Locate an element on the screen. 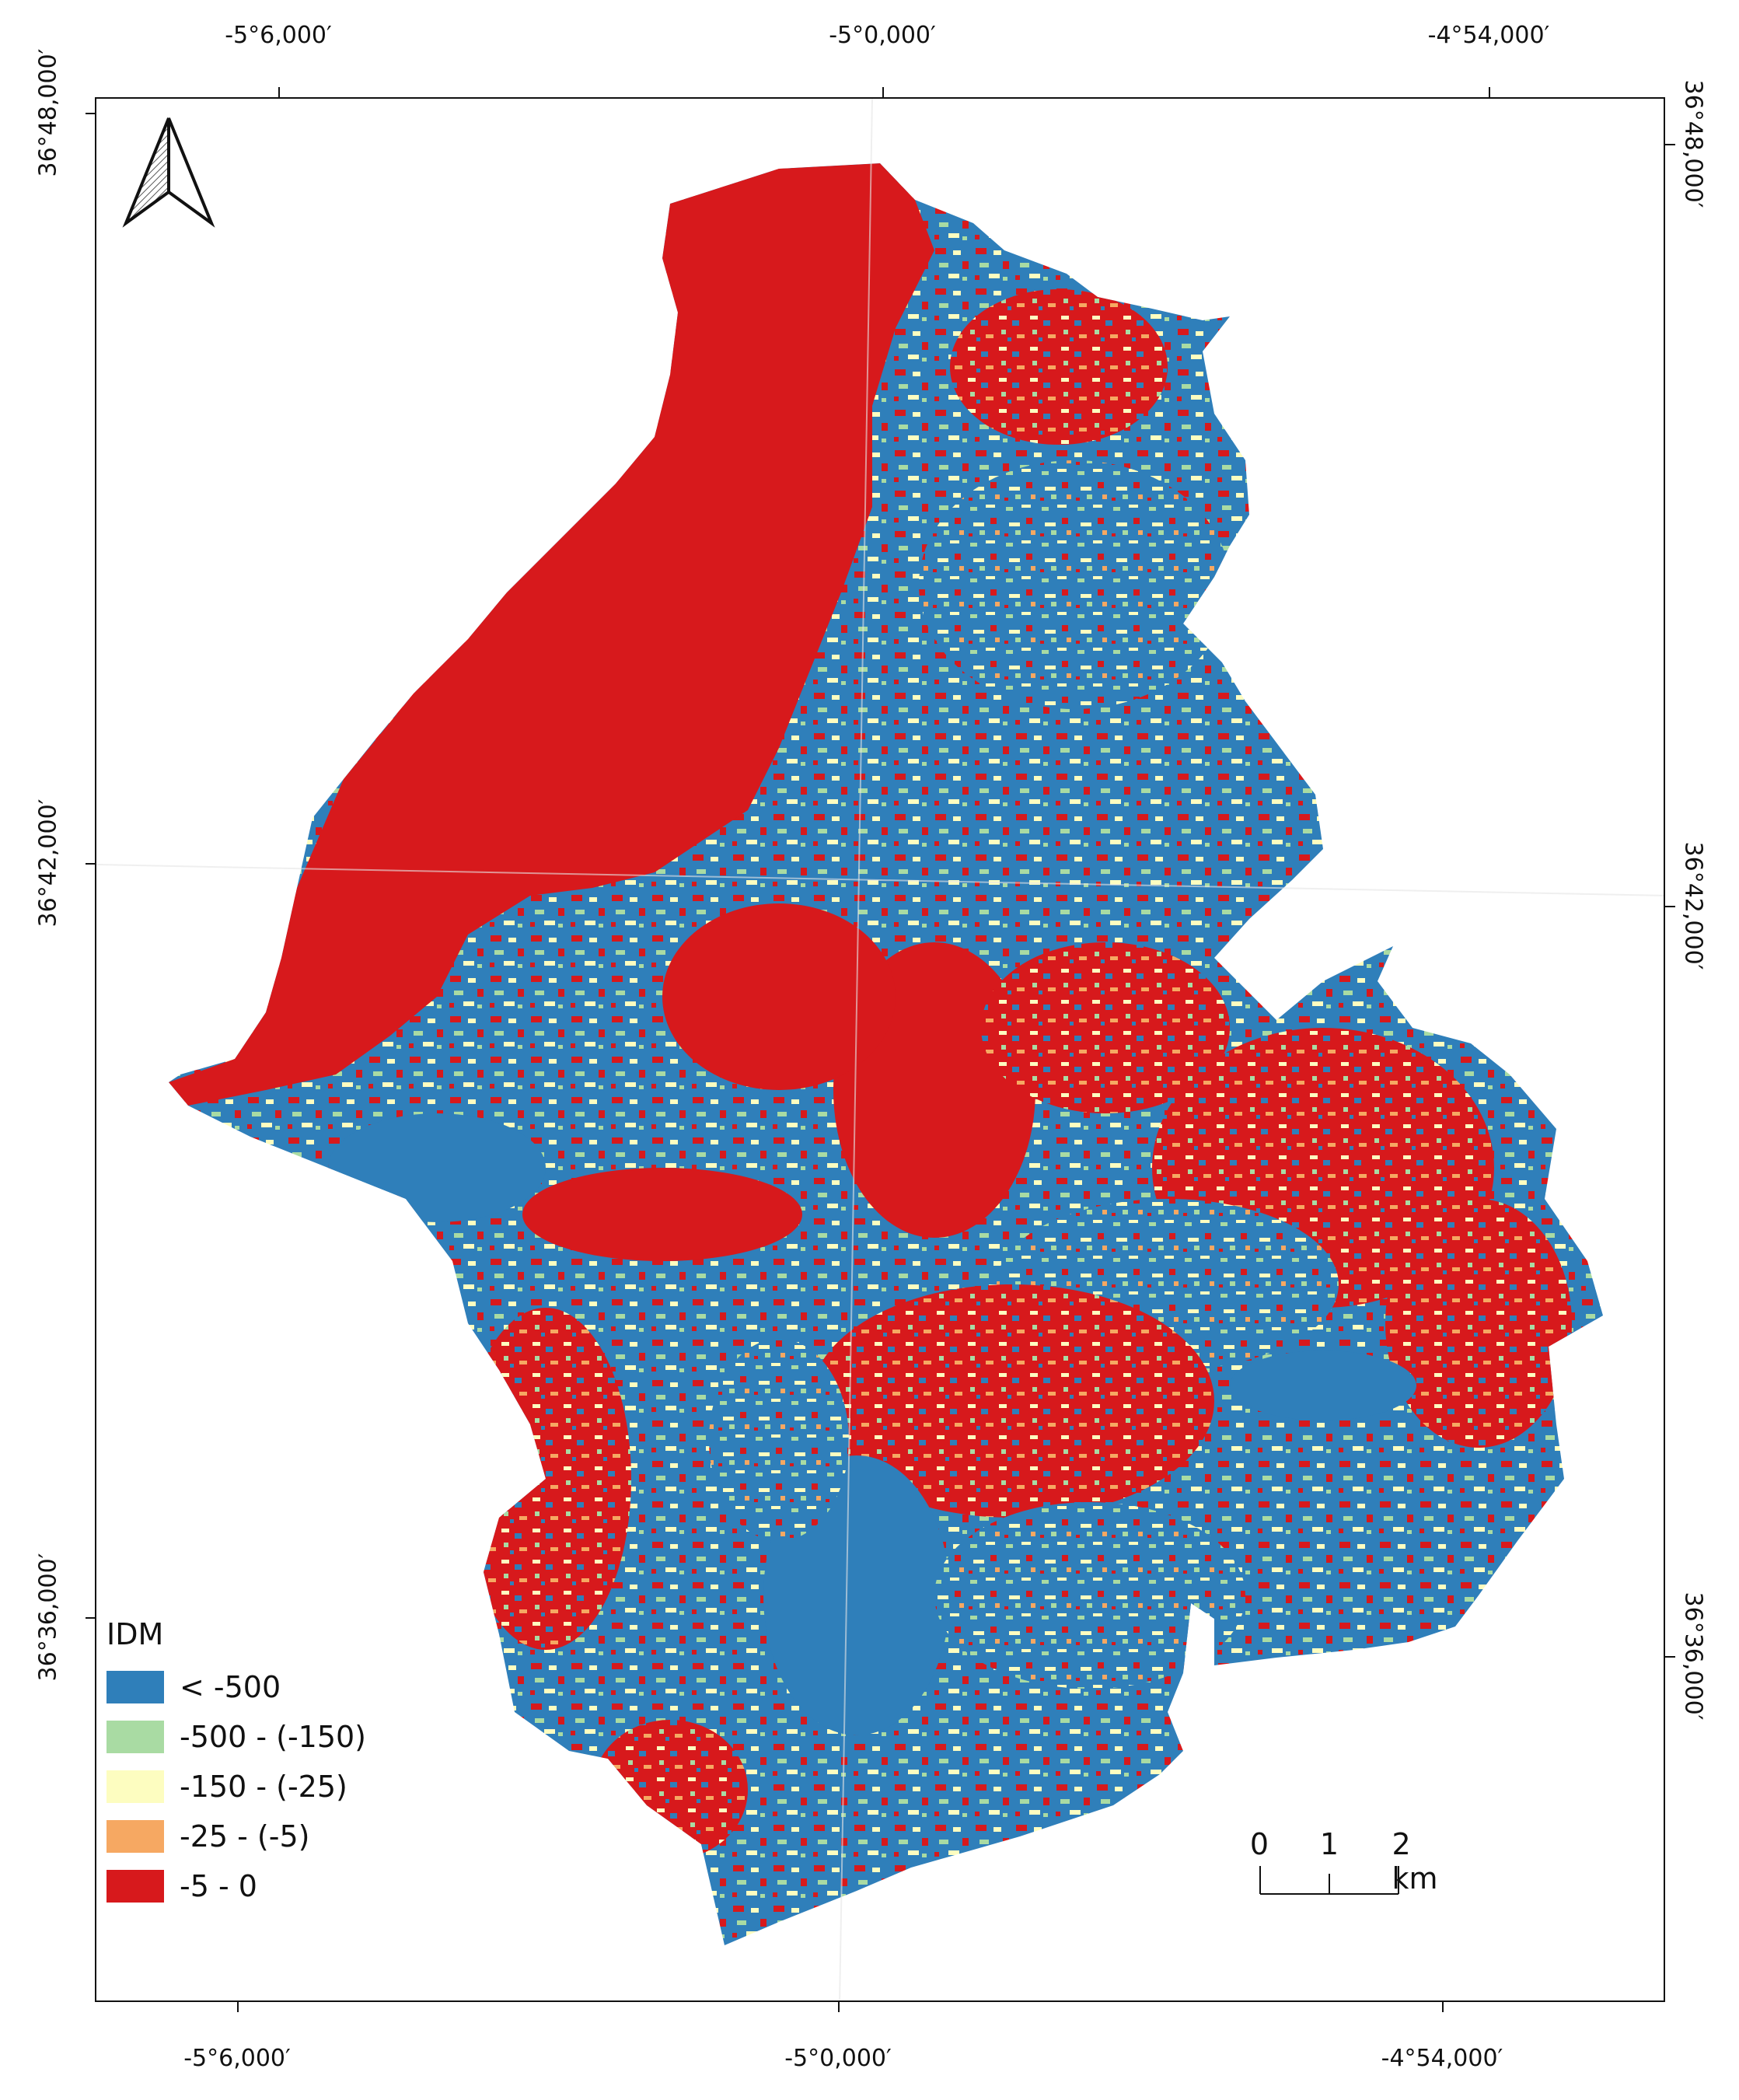 This screenshot has height=2100, width=1739. right-tick-label-1: 36°48,000′ is located at coordinates (1693, 143).